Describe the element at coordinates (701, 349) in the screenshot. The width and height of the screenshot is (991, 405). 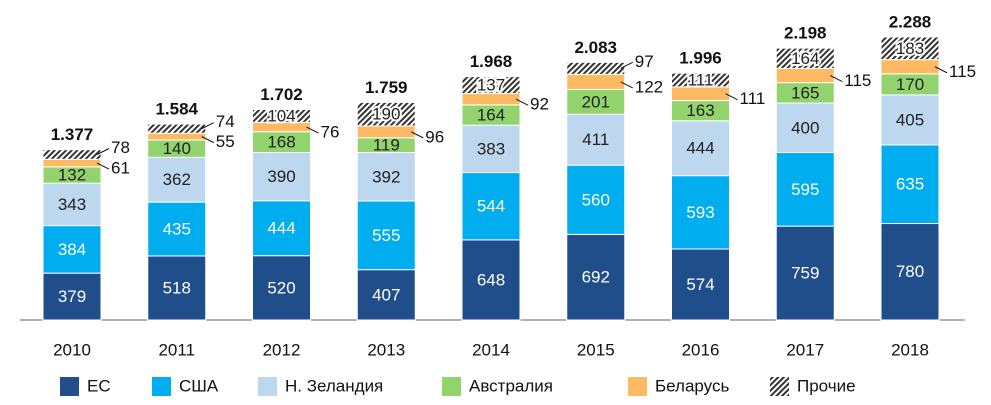
I see `x-tick-label: 2016` at that location.